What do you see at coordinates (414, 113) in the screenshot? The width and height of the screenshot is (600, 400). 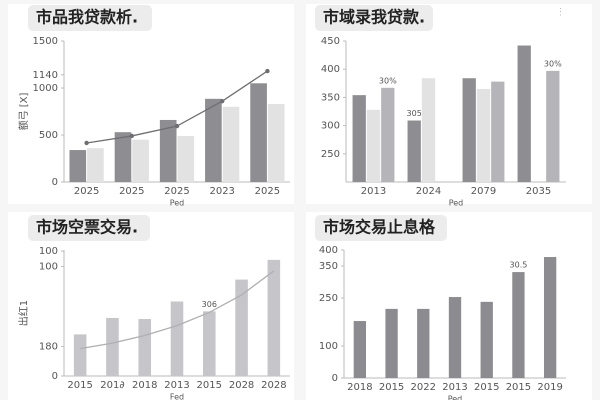 I see `data-label: 305` at bounding box center [414, 113].